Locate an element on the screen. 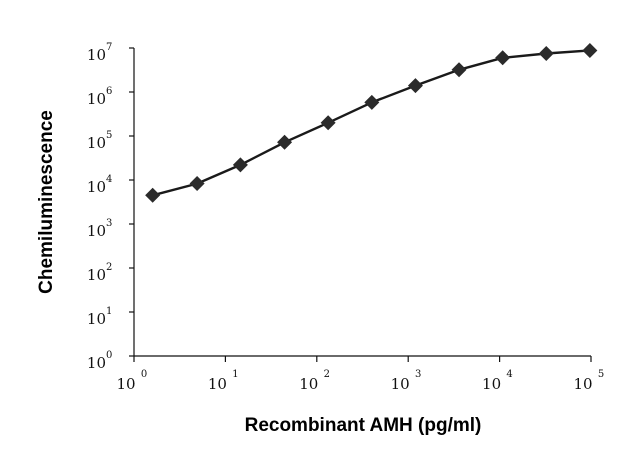 The width and height of the screenshot is (640, 462). x-axis-title: Recombinant AMH (pg/ml) is located at coordinates (363, 425).